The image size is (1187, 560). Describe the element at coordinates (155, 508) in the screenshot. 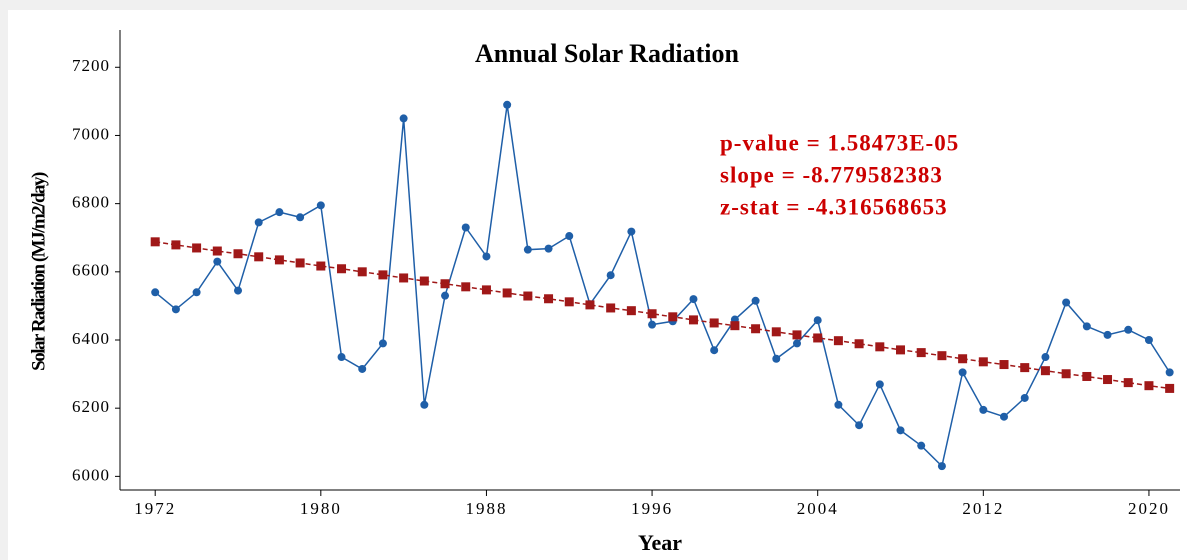

I see `x-tick-label: 1972` at that location.